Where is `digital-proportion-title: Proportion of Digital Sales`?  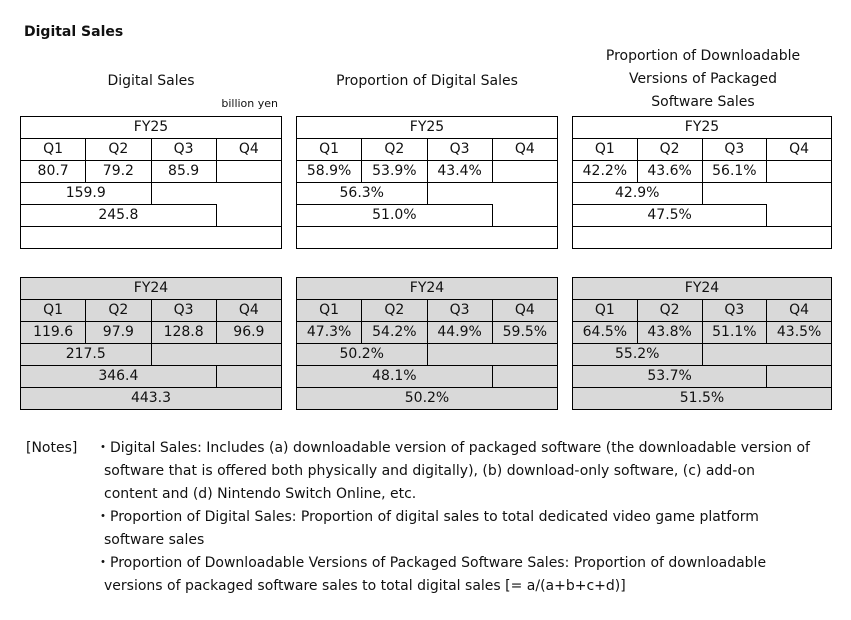
digital-proportion-title: Proportion of Digital Sales is located at coordinates (427, 81).